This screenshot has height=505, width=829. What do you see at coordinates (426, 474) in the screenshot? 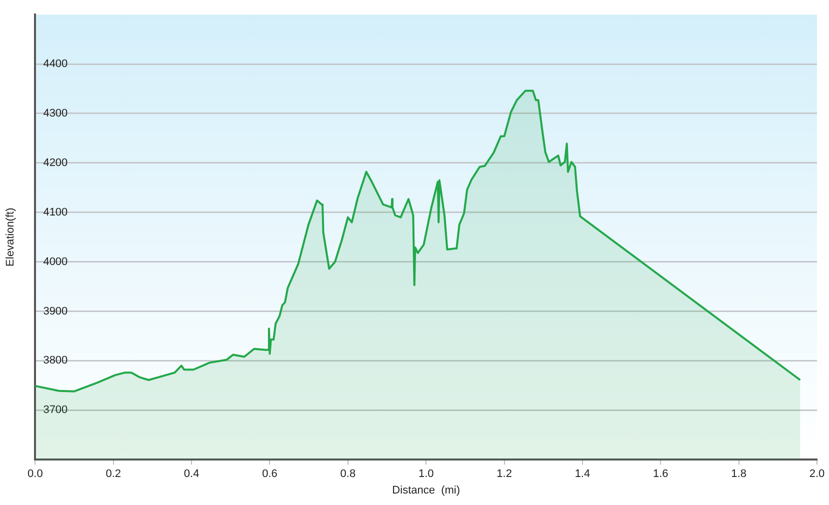
I see `x-tick-label: 1.0` at bounding box center [426, 474].